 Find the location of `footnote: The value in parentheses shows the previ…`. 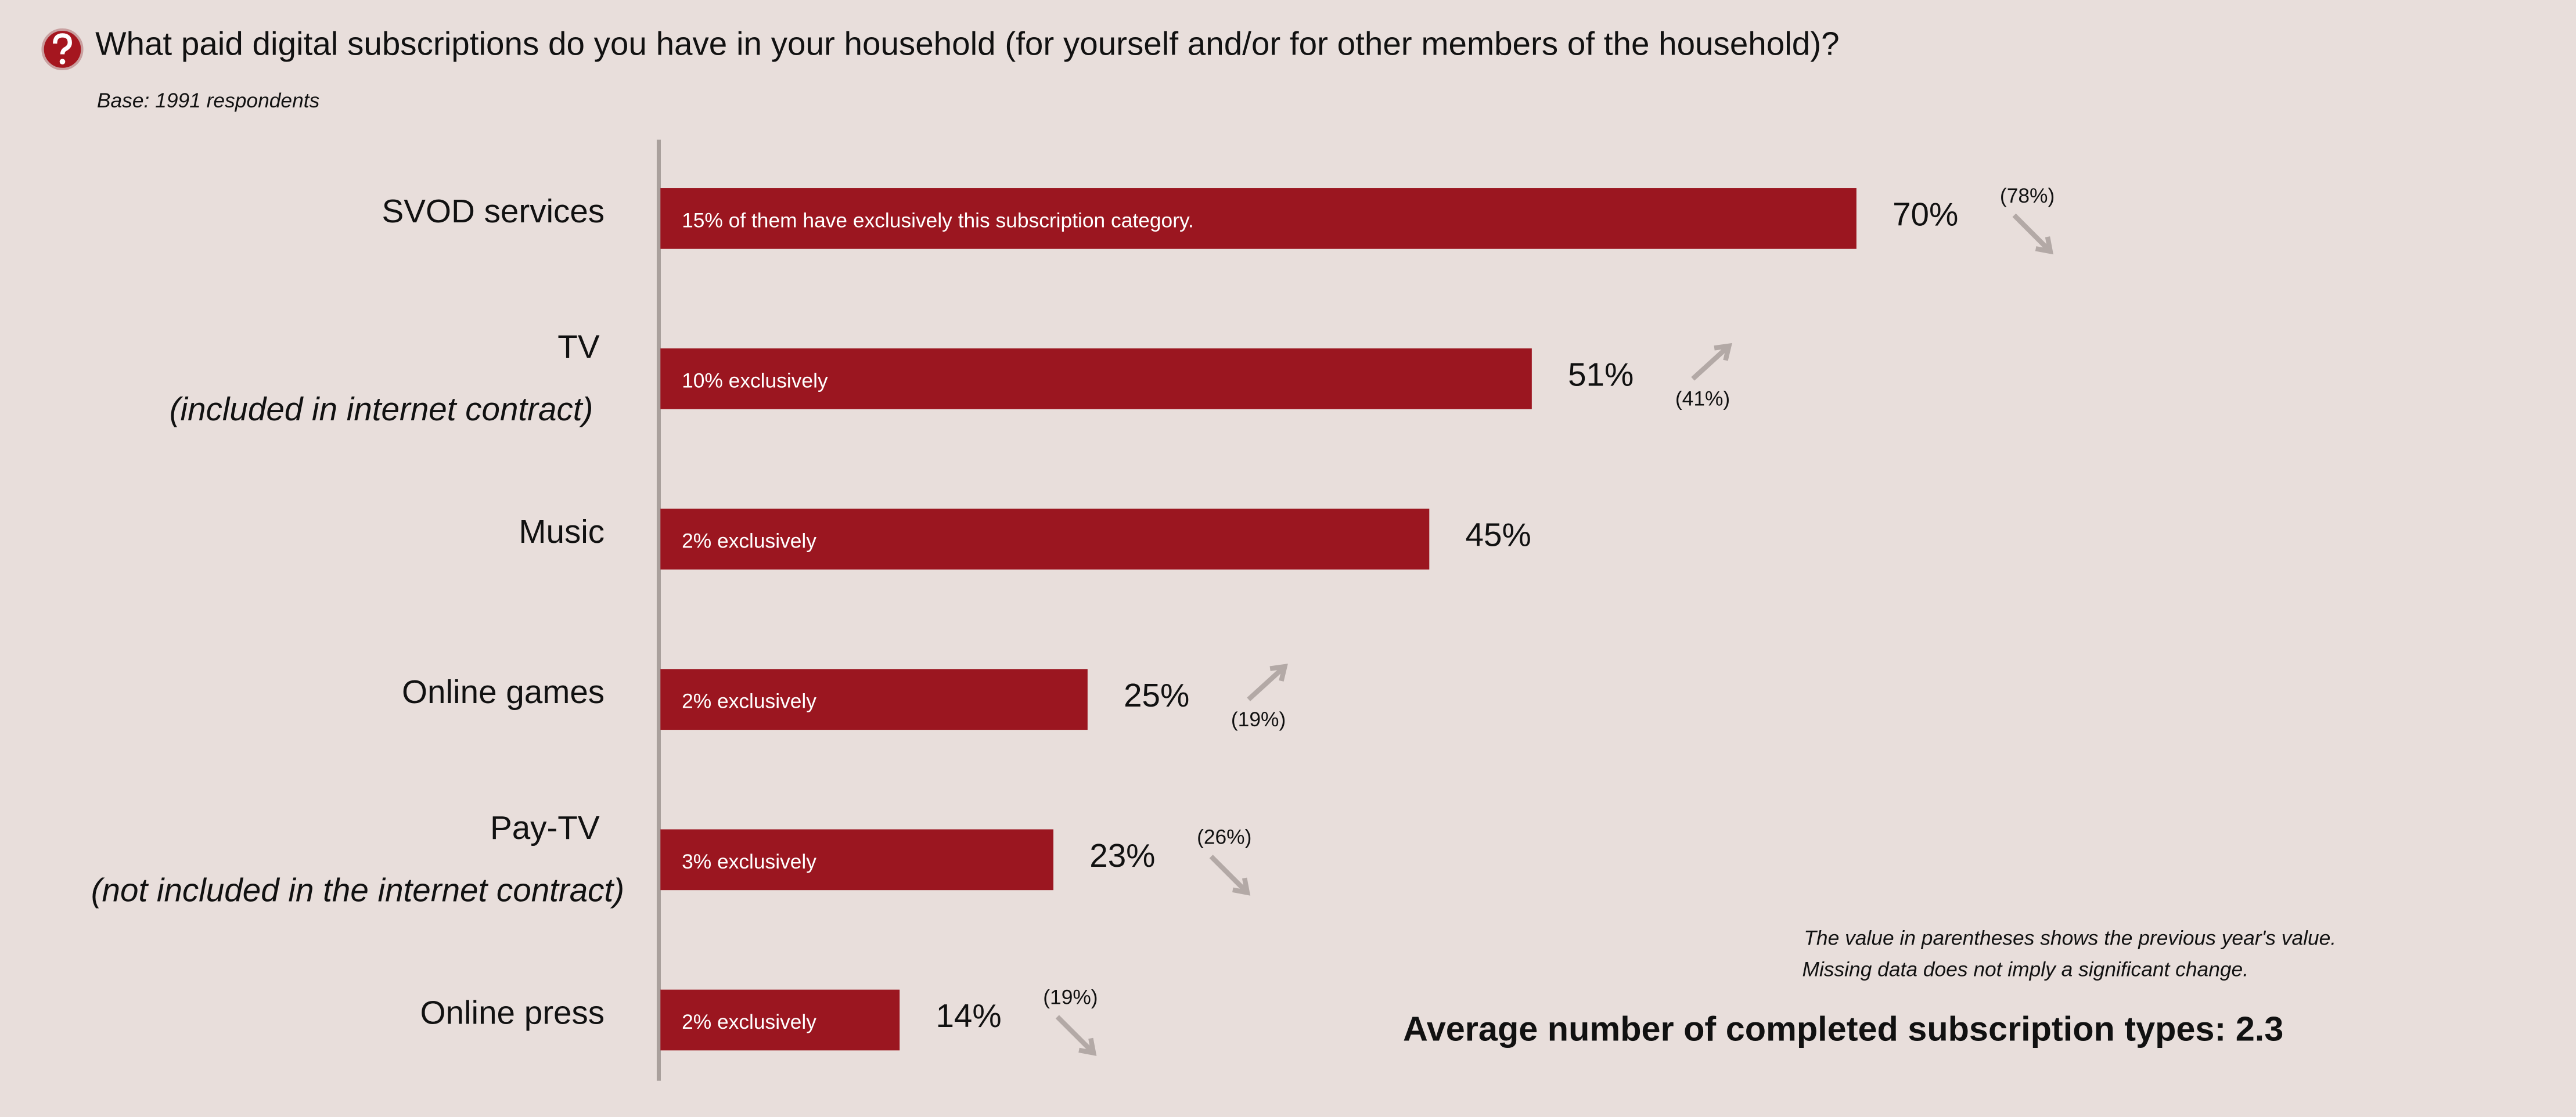

footnote: The value in parentheses shows the previ… is located at coordinates (2070, 938).